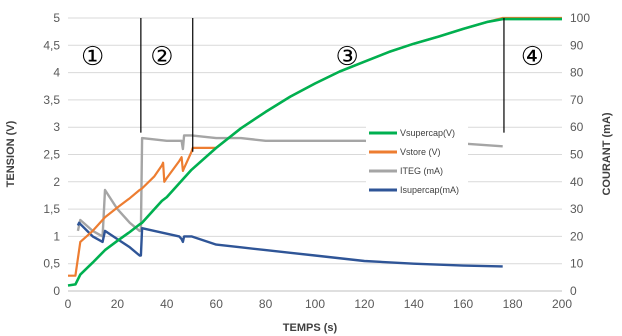  What do you see at coordinates (607, 153) in the screenshot?
I see `y2-axis-title: COURANT (mA)` at bounding box center [607, 153].